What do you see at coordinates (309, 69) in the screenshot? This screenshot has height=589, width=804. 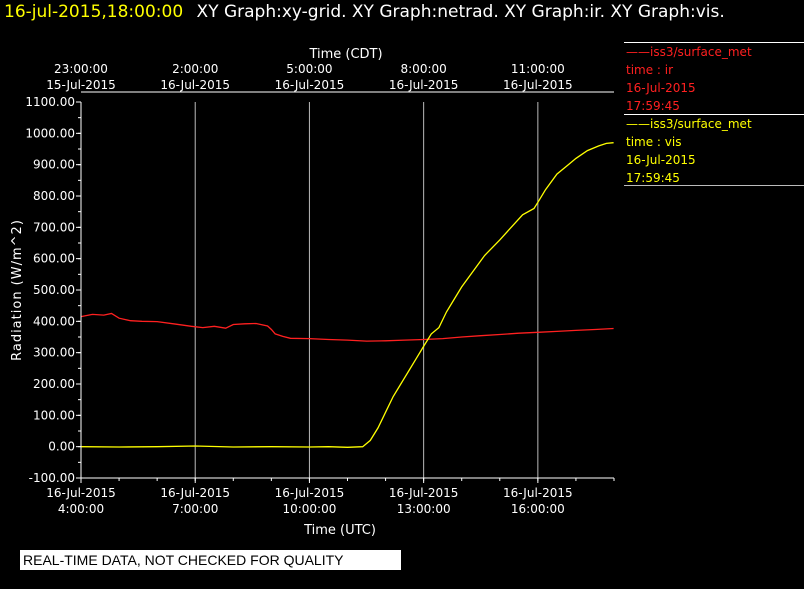 I see `top-tick-label-time: 5:00:00` at bounding box center [309, 69].